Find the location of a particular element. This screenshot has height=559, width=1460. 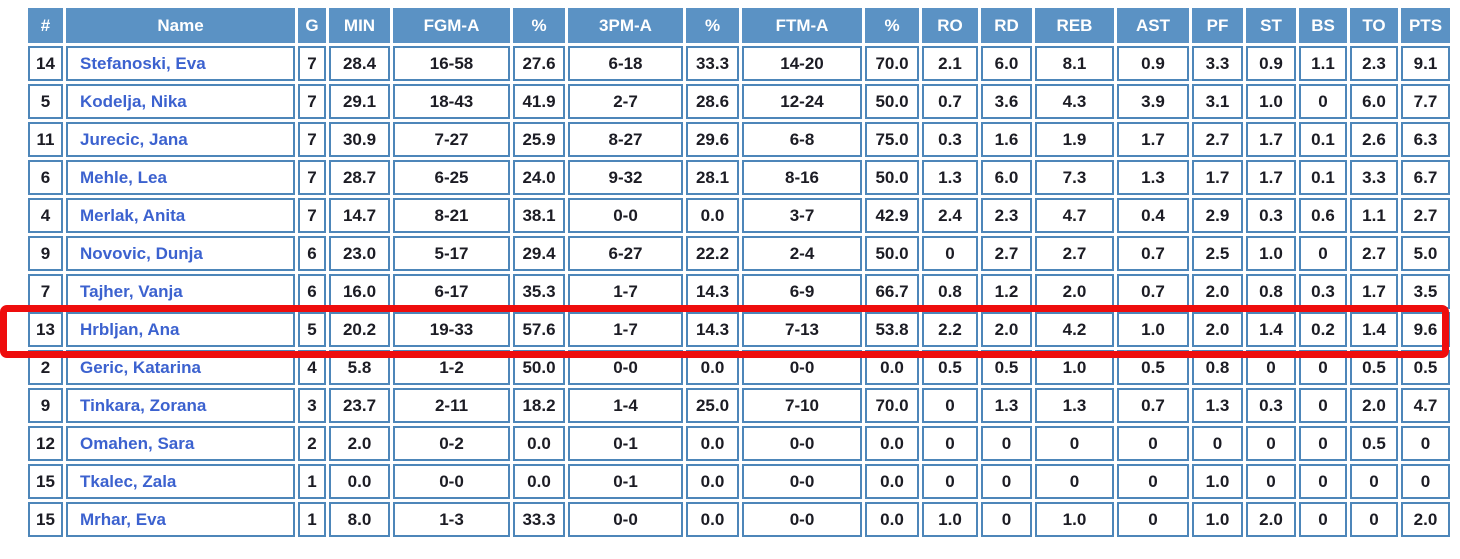

column-header-tppct: % is located at coordinates (712, 25).